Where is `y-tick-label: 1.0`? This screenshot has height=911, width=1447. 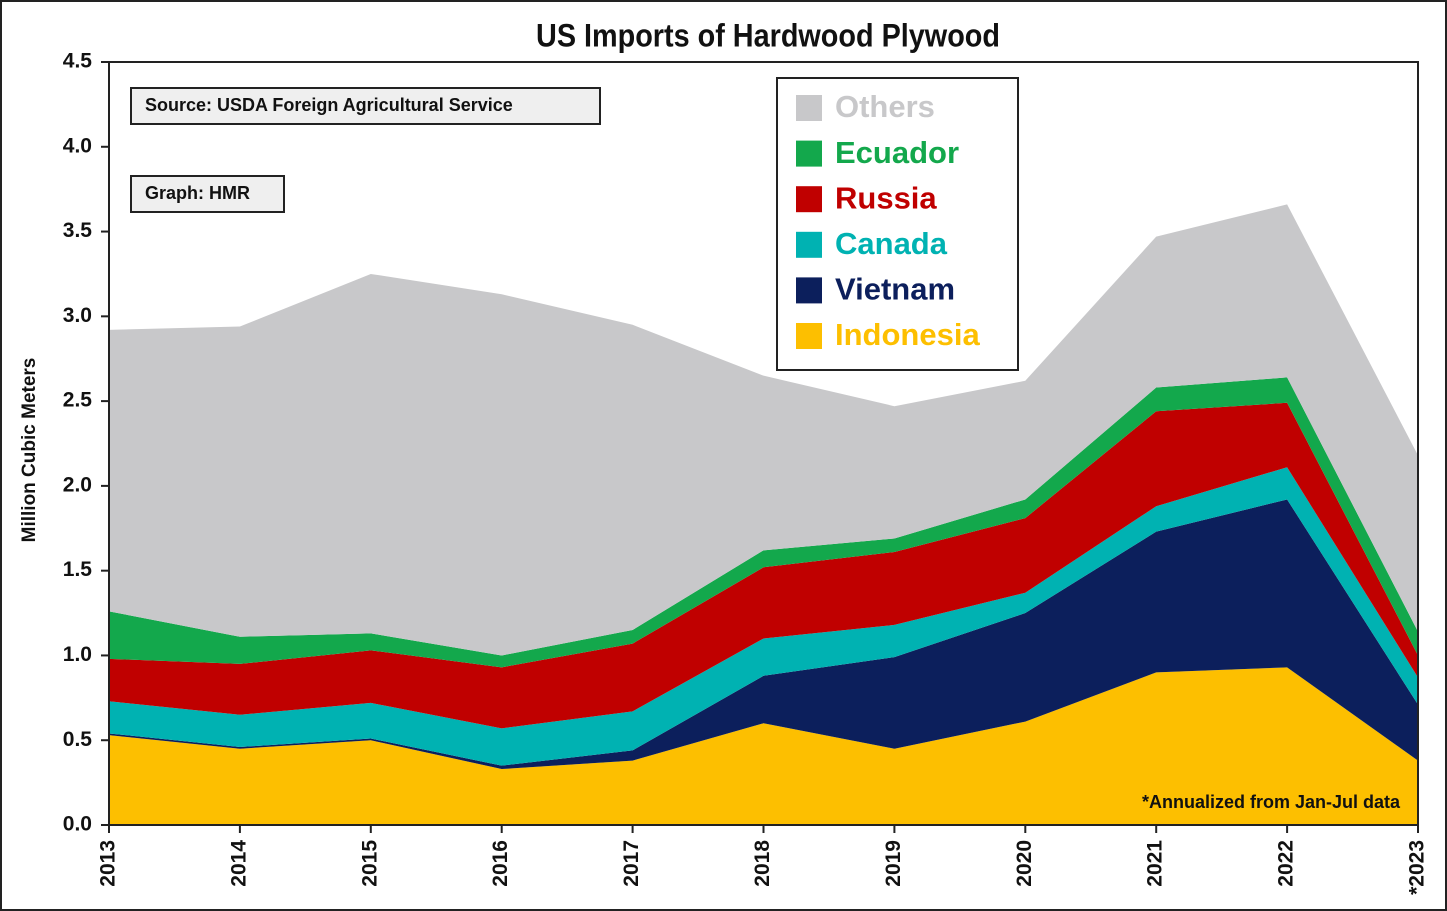 y-tick-label: 1.0 is located at coordinates (77, 654).